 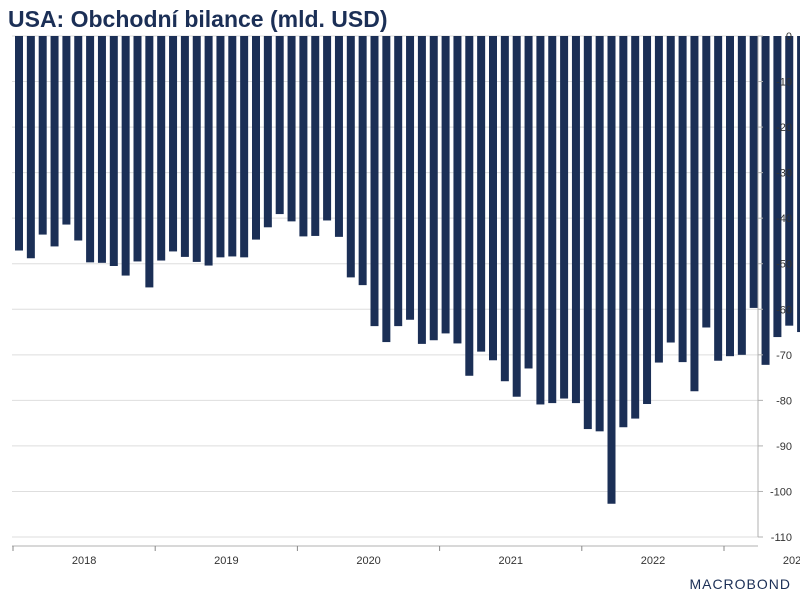 What do you see at coordinates (784, 83) in the screenshot?
I see `y-tick-label: -10` at bounding box center [784, 83].